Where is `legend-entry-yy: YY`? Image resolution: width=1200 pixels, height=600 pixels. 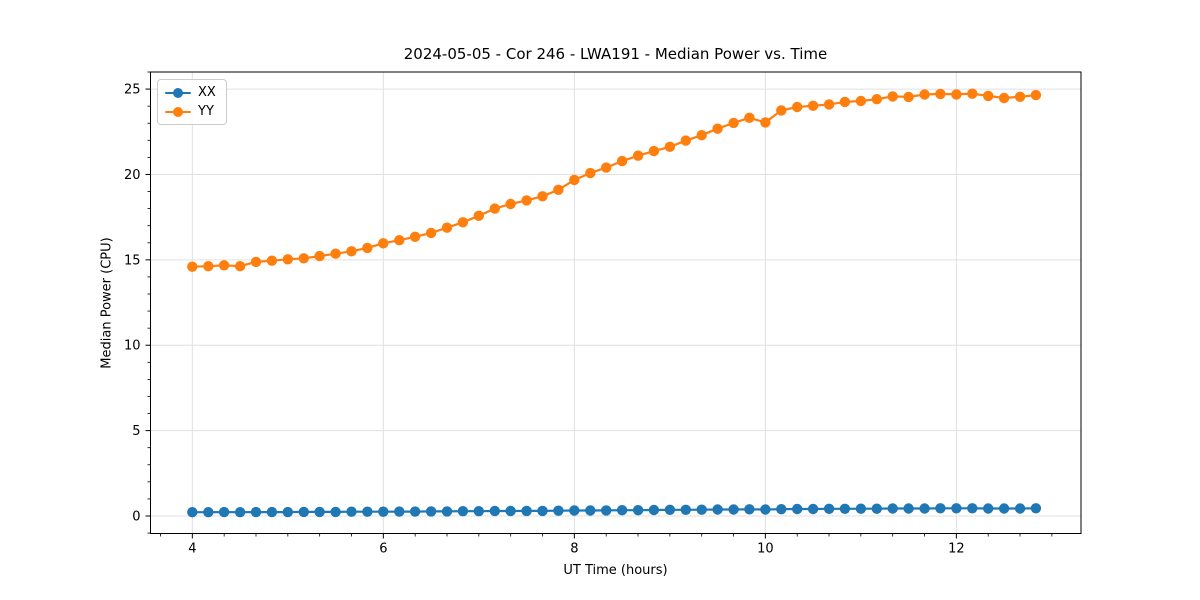 legend-entry-yy: YY is located at coordinates (191, 111).